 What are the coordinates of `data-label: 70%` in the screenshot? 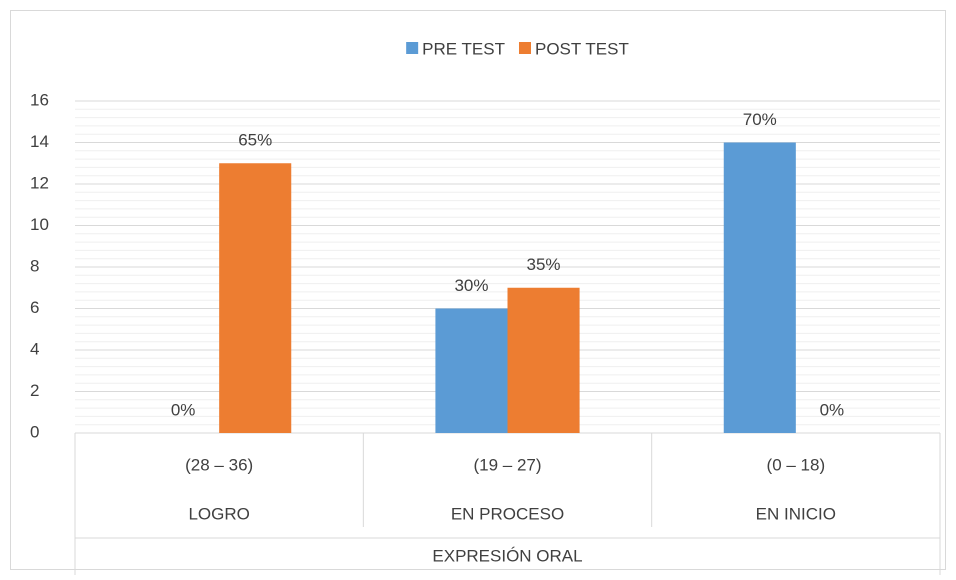 It's located at (760, 119).